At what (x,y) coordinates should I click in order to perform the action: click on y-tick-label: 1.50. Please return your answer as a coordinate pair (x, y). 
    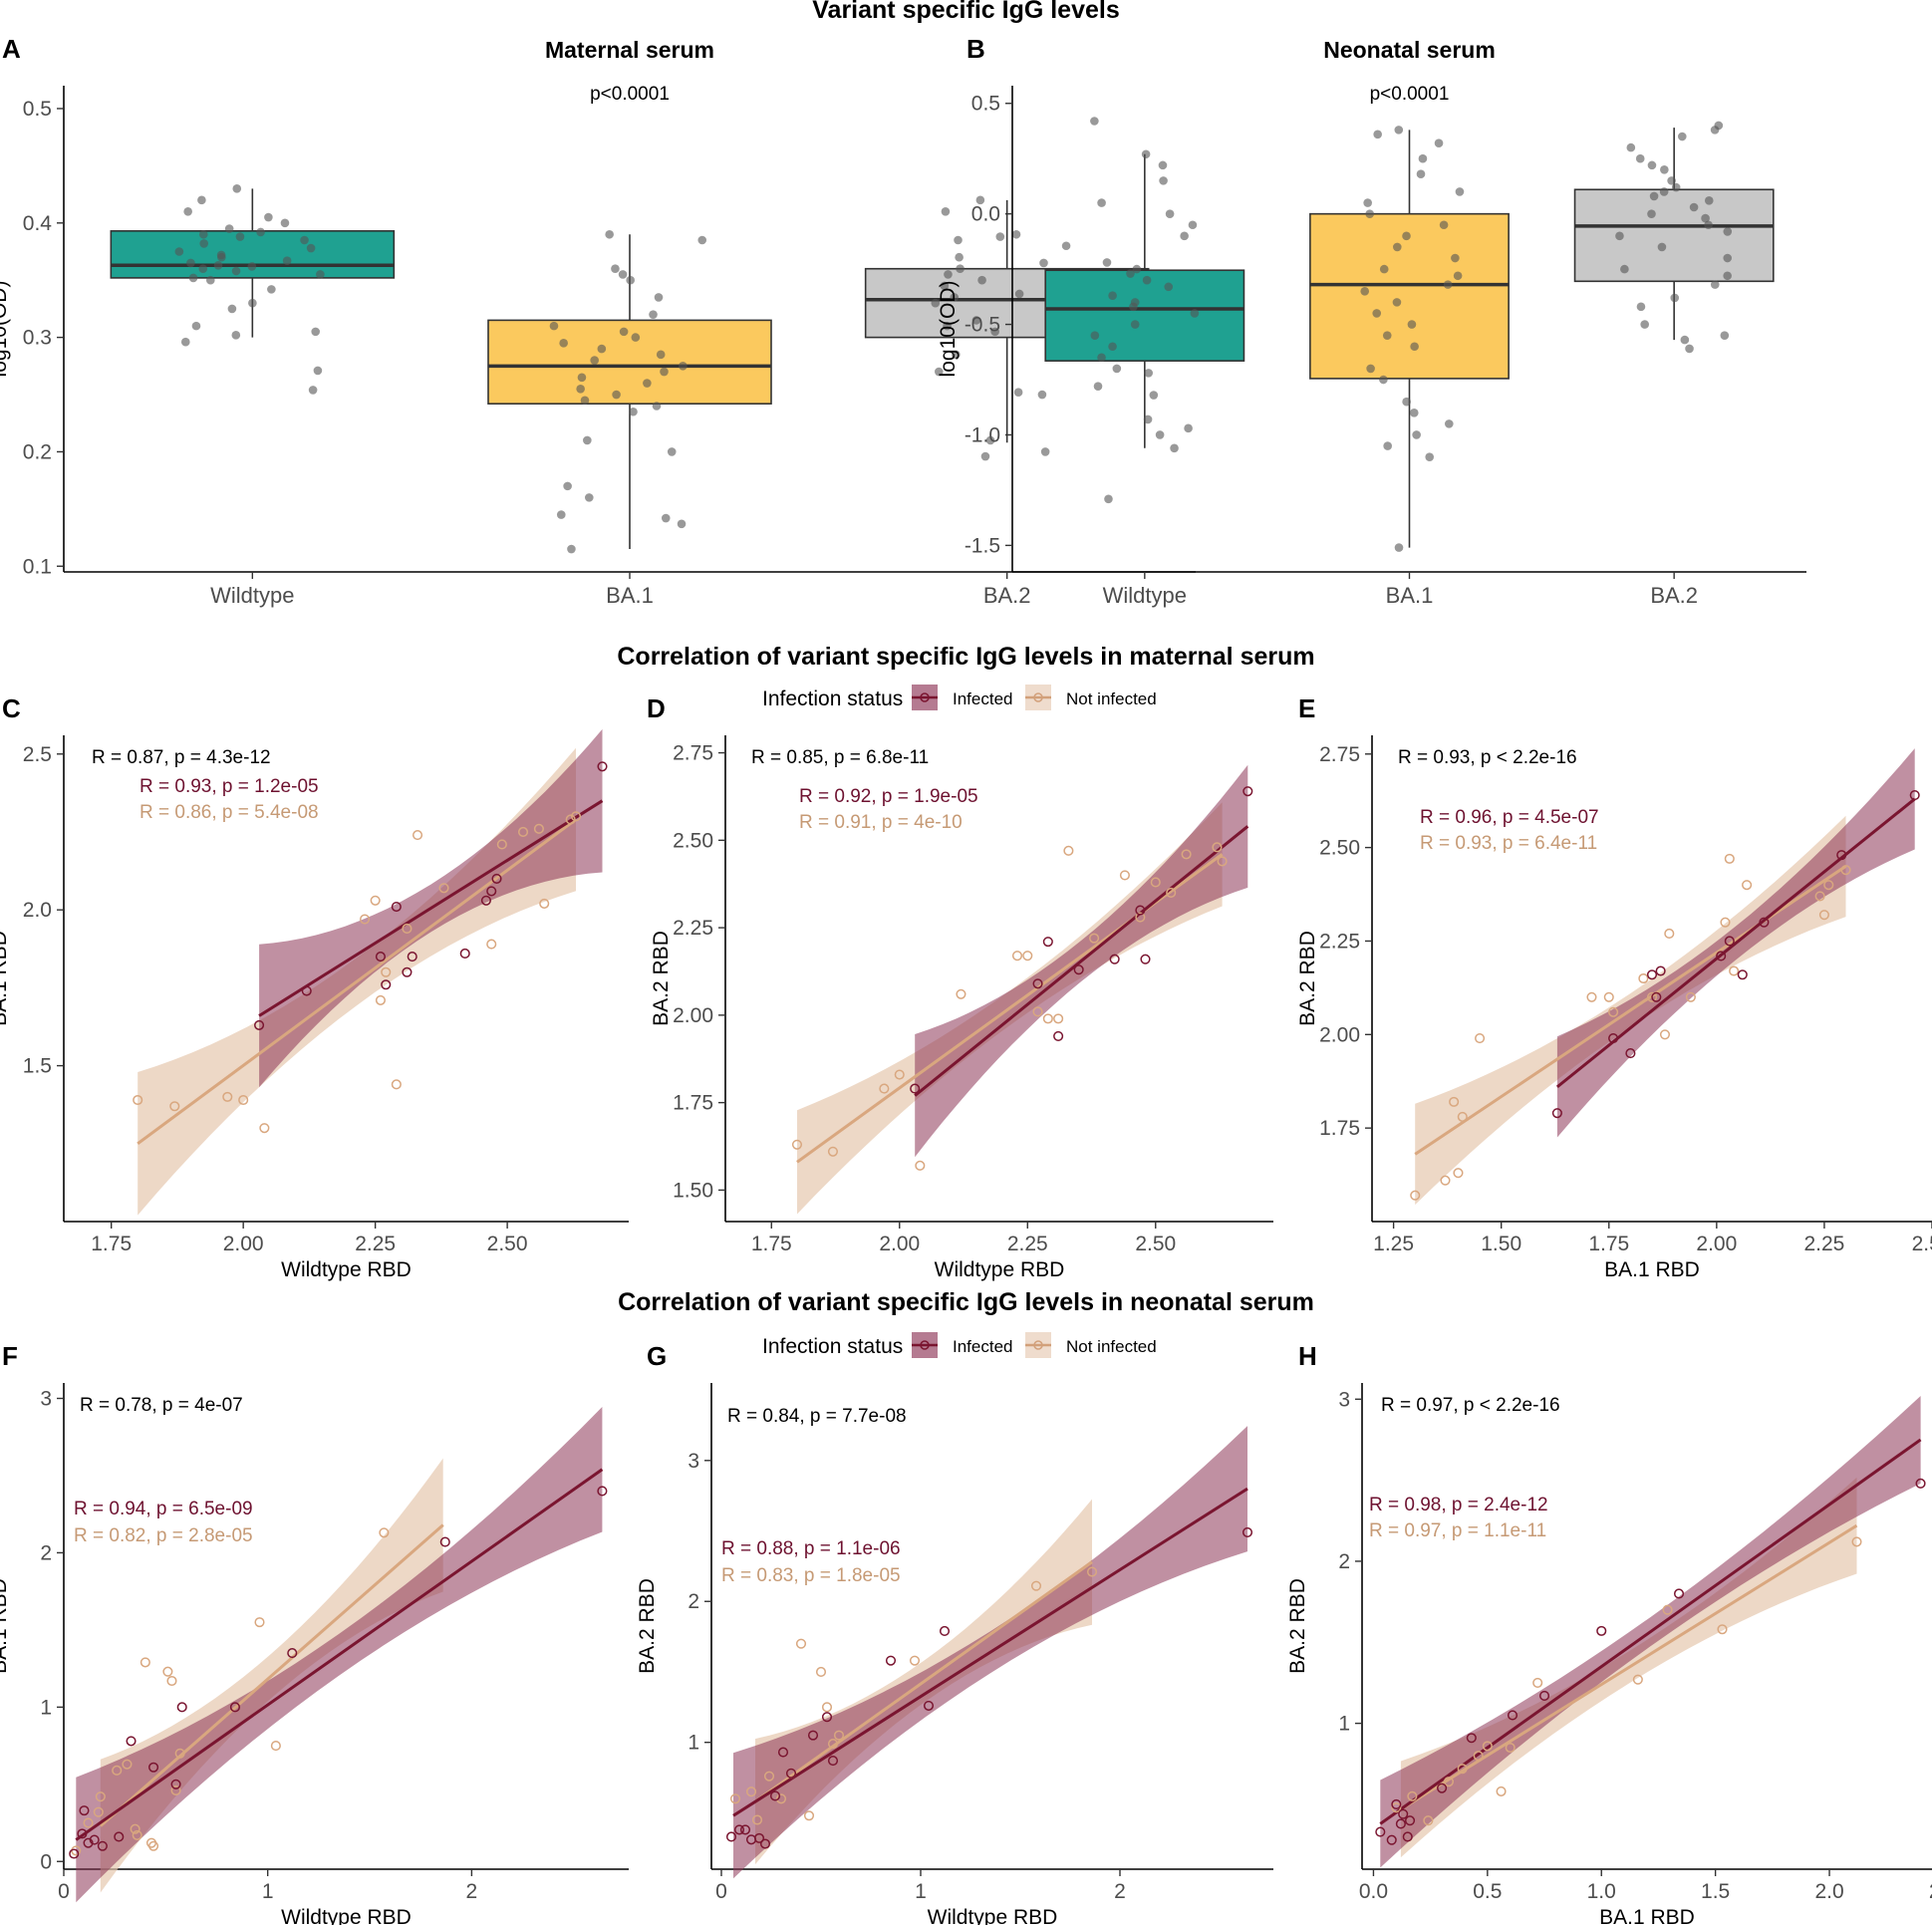
    Looking at the image, I should click on (693, 1190).